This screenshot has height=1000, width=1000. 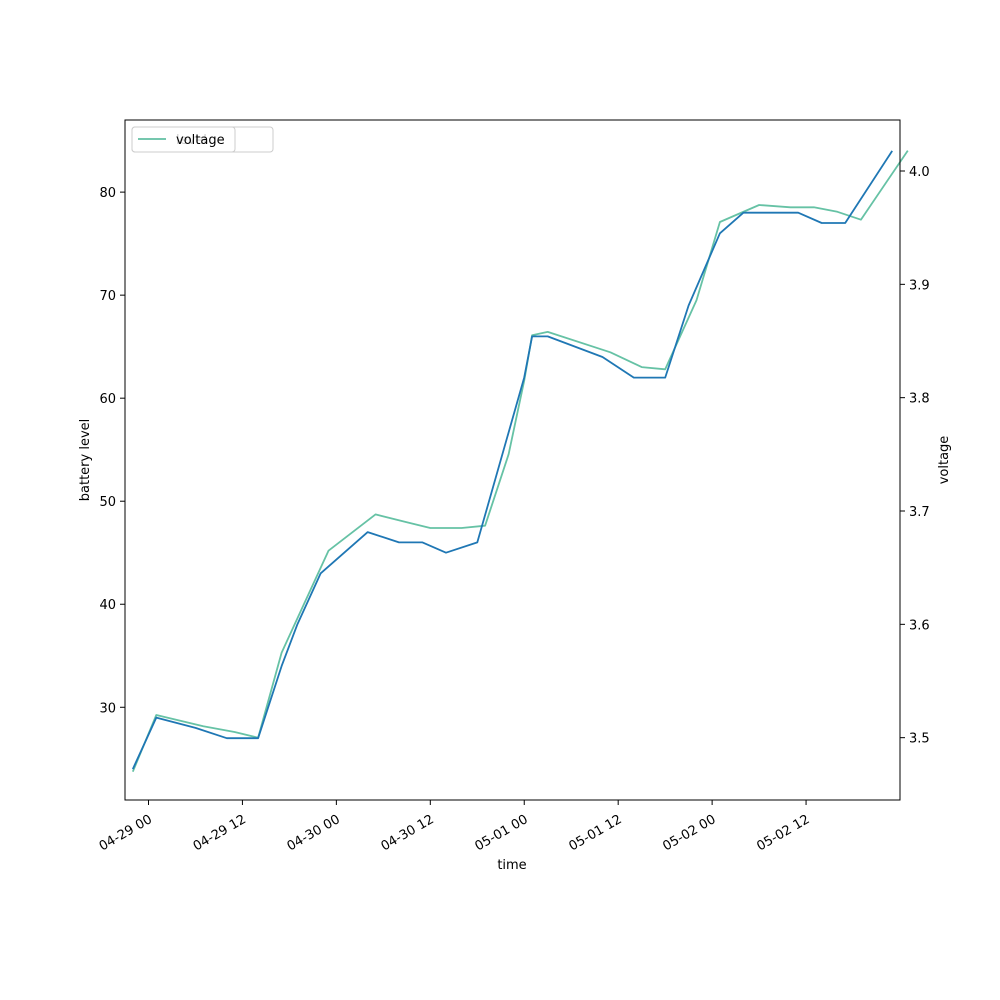 What do you see at coordinates (314, 833) in the screenshot?
I see `x-tick-label: 04-30 00` at bounding box center [314, 833].